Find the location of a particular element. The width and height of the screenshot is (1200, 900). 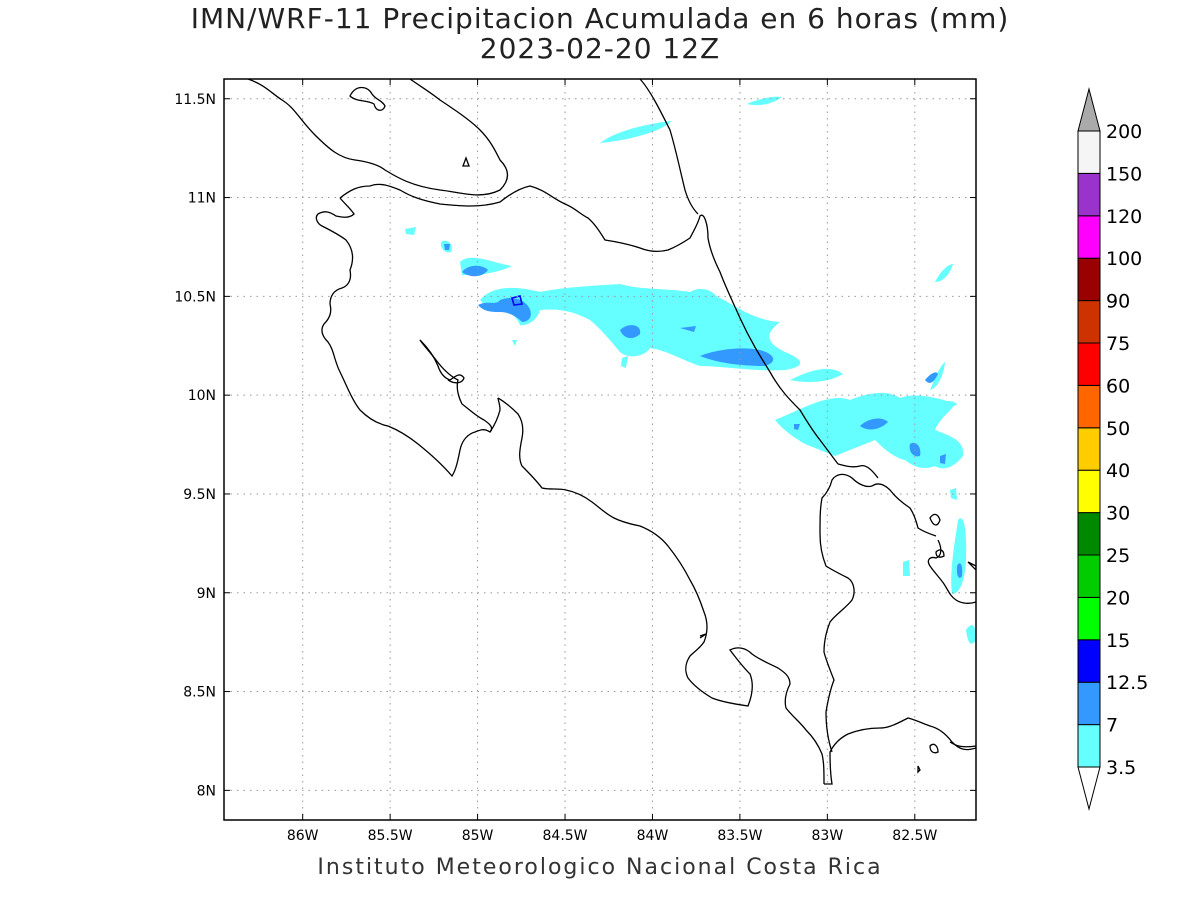

colorbar-label: 75 is located at coordinates (1118, 344).